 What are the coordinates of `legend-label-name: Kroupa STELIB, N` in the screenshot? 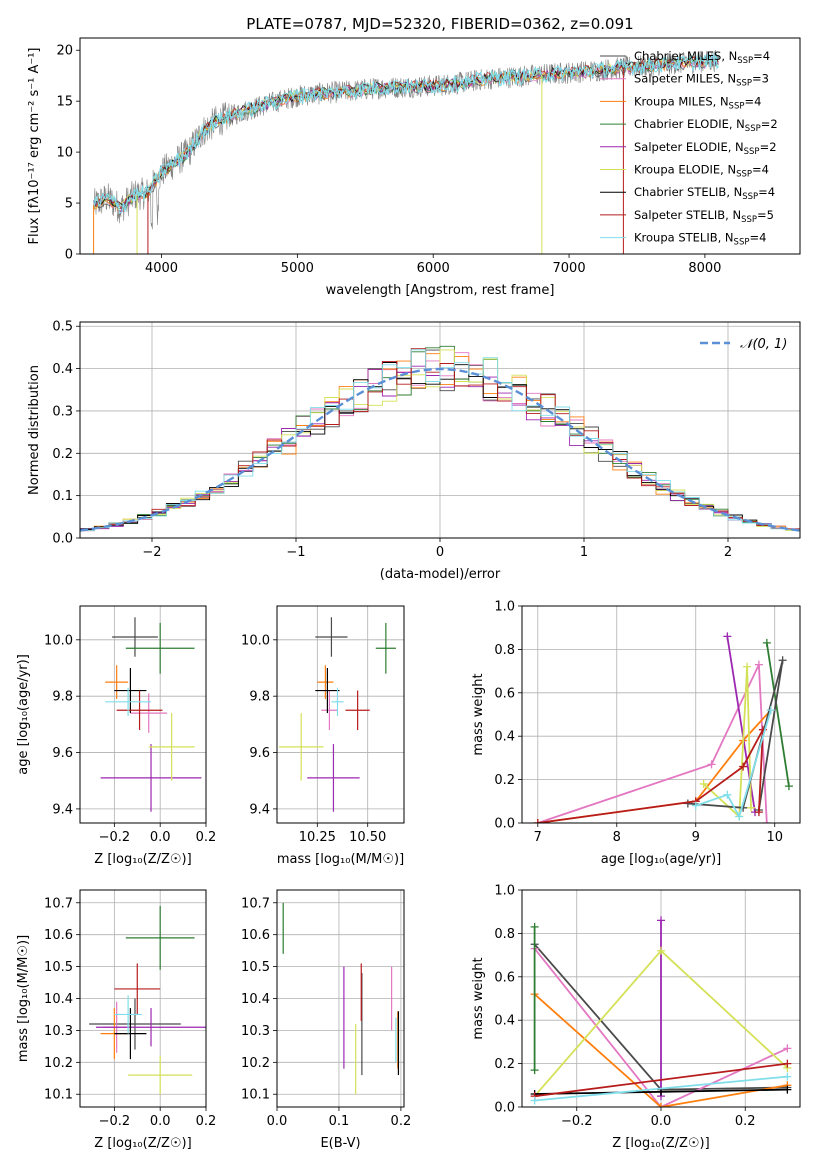 It's located at (684, 238).